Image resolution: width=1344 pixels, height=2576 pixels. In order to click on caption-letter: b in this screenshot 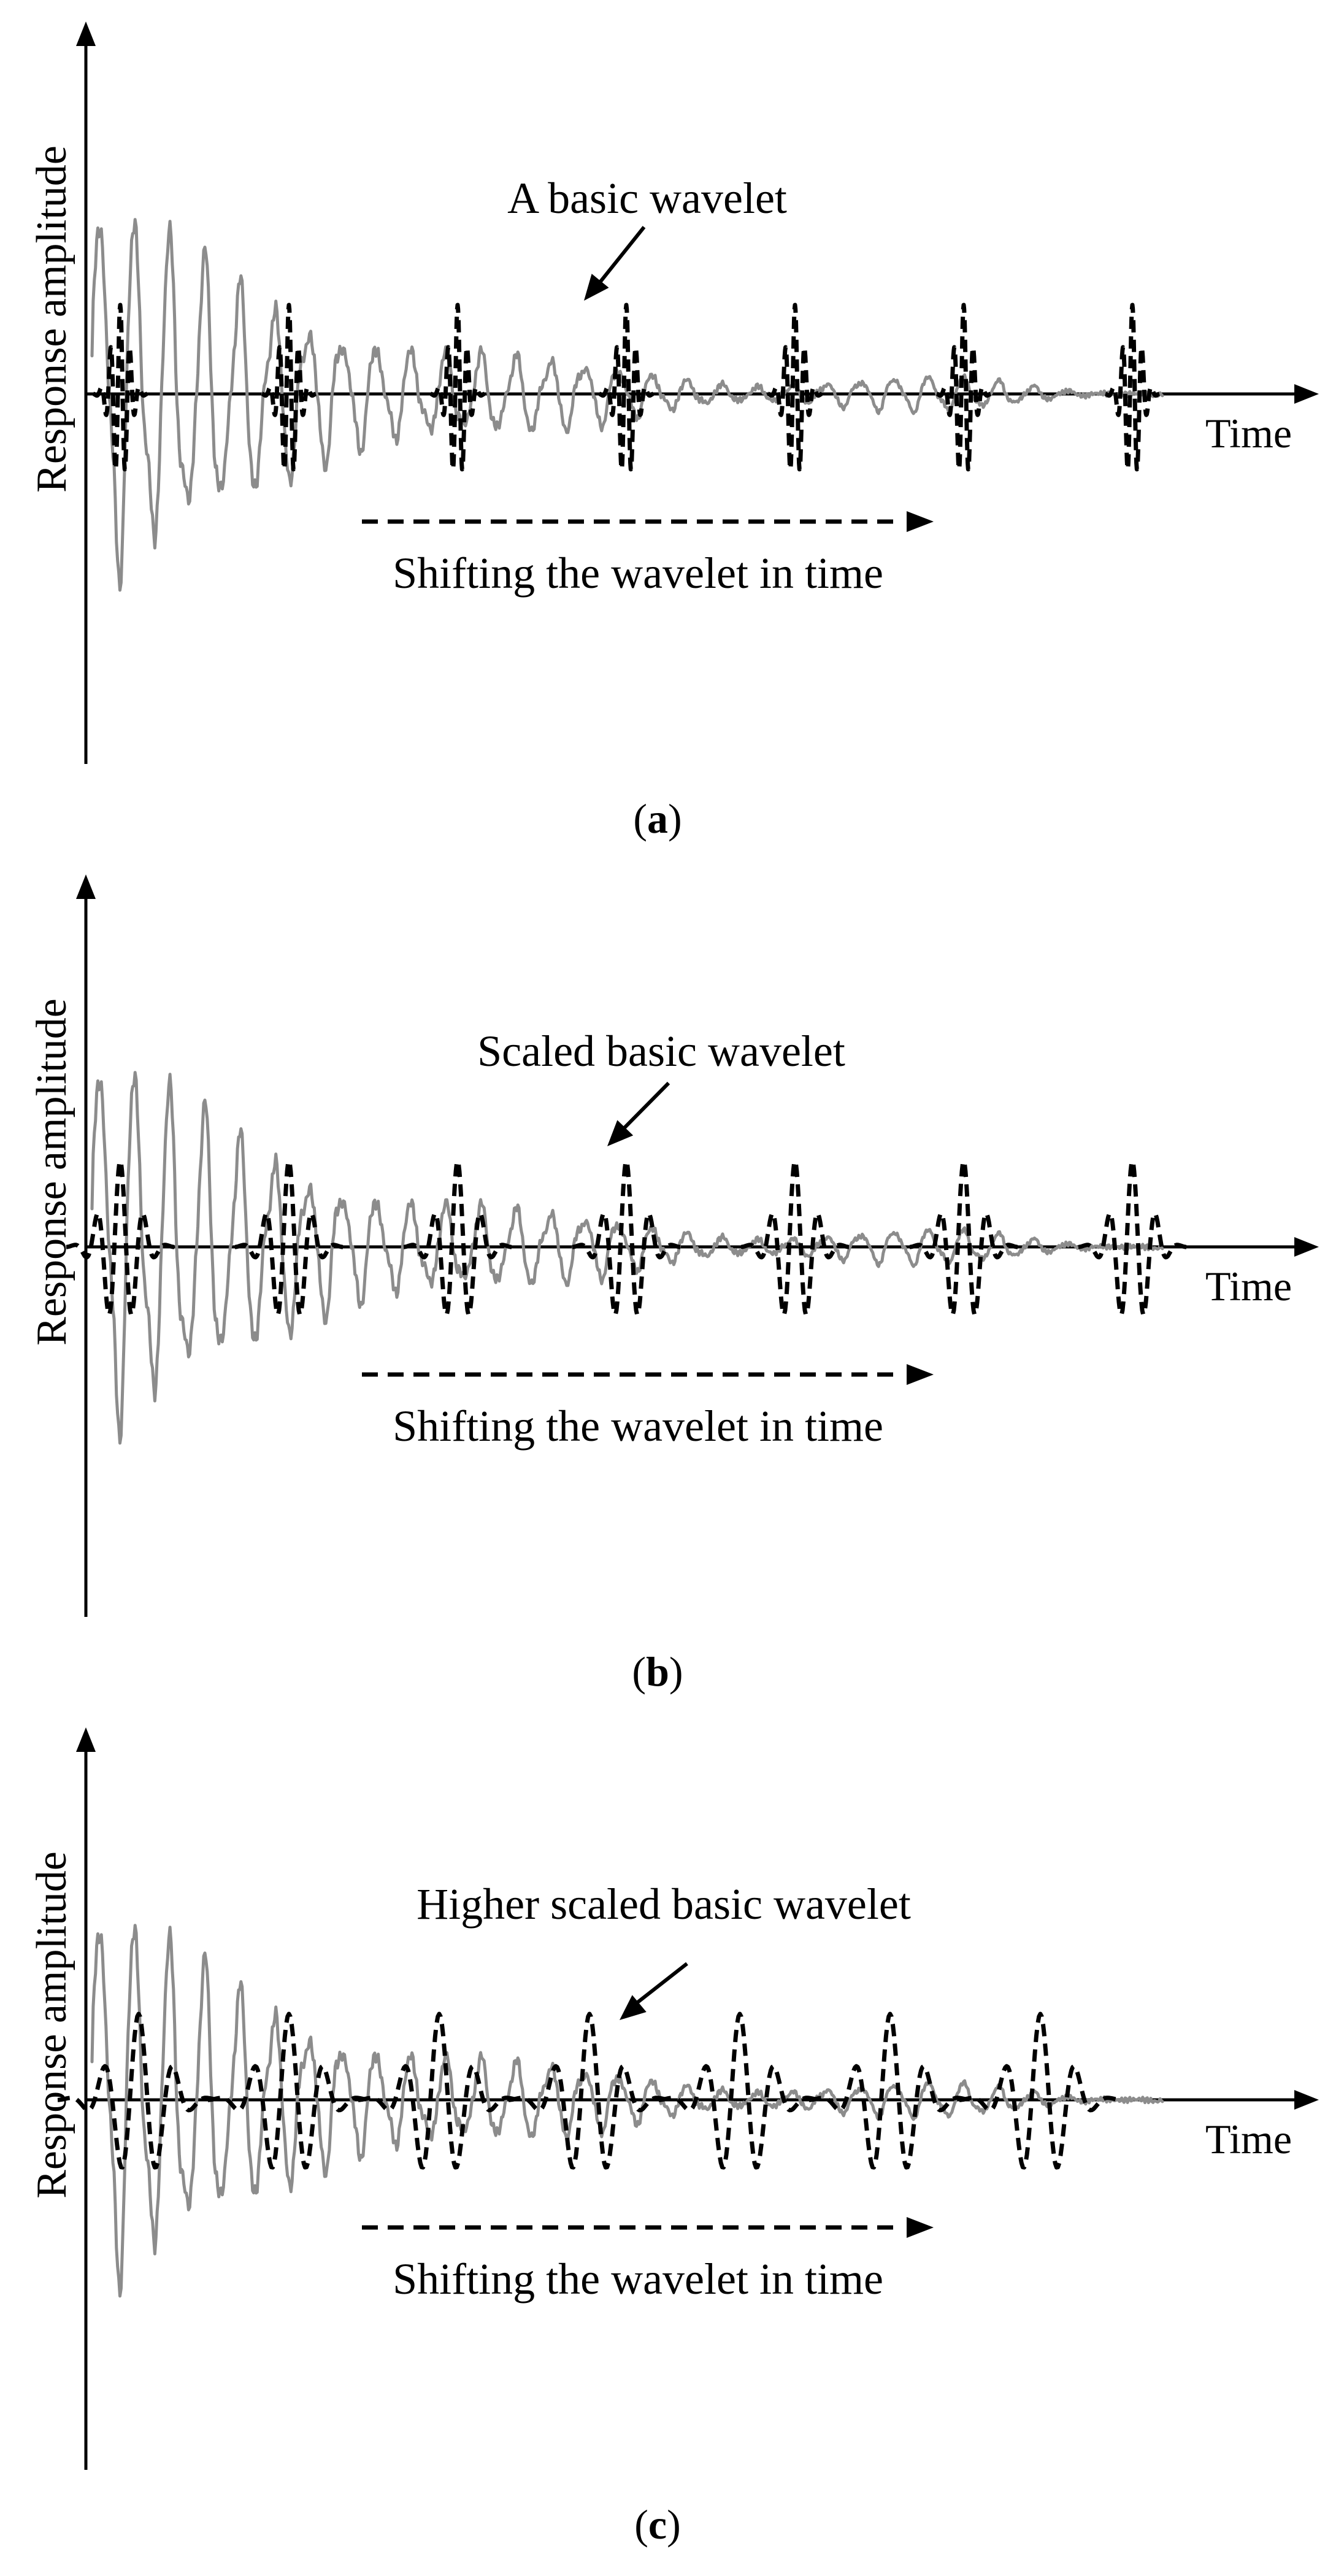, I will do `click(657, 1671)`.